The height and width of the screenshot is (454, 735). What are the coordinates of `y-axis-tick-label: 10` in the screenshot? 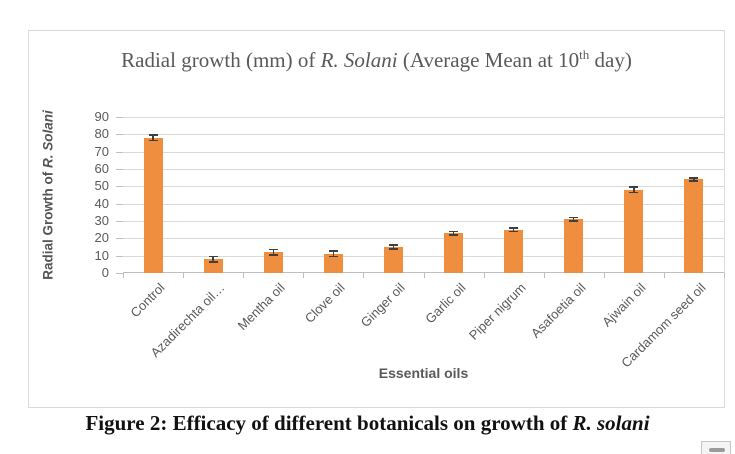 It's located at (101, 255).